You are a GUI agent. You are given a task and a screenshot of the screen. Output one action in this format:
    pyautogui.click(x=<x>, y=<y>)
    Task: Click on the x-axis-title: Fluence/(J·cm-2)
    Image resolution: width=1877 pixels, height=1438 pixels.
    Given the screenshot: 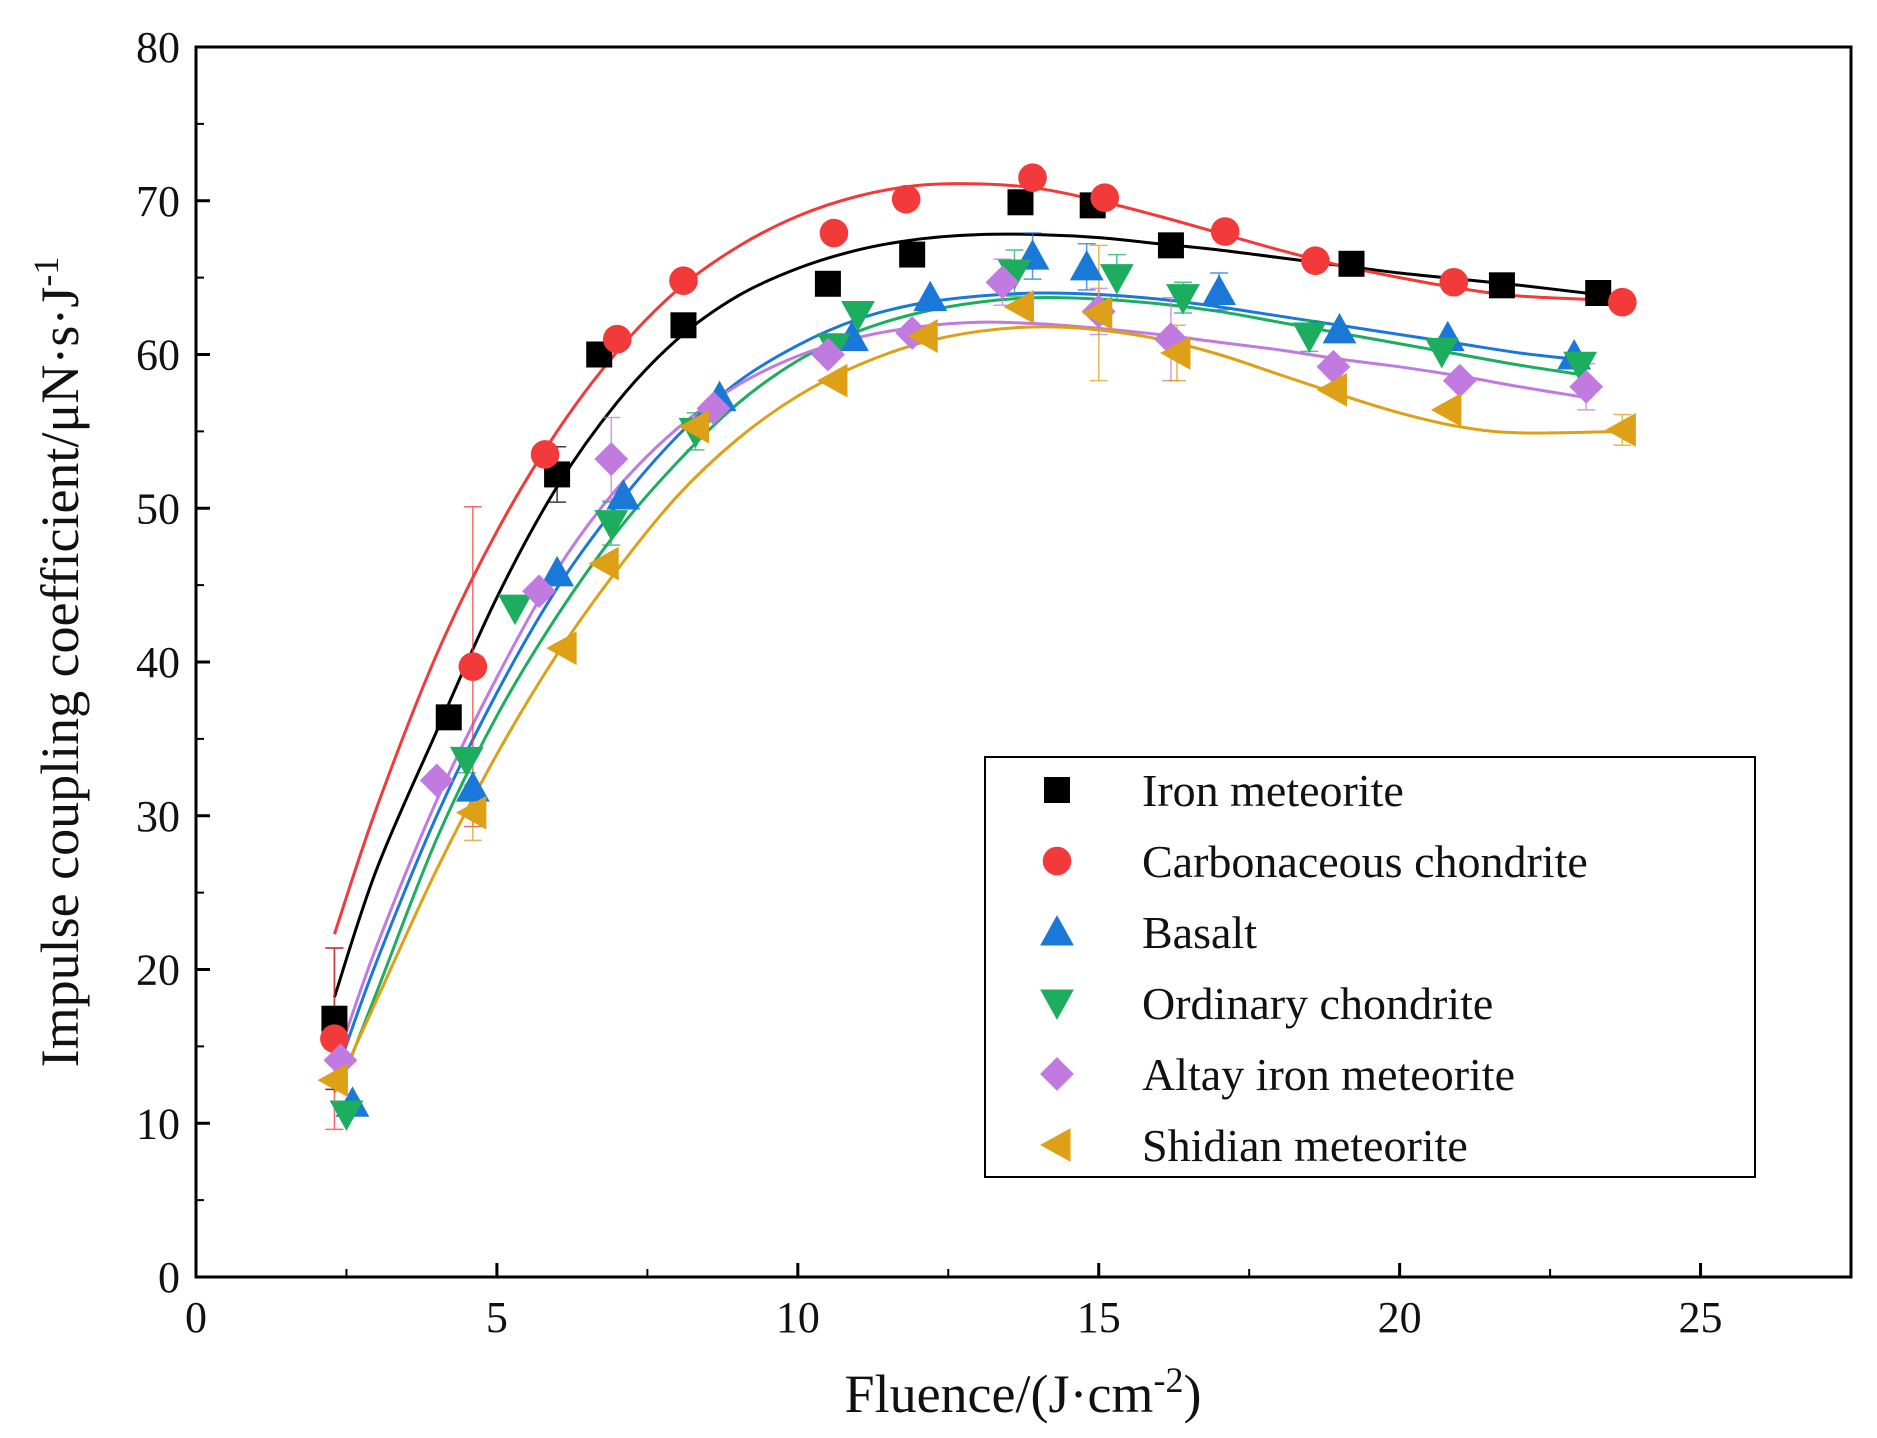 What is the action you would take?
    pyautogui.click(x=1023, y=1392)
    